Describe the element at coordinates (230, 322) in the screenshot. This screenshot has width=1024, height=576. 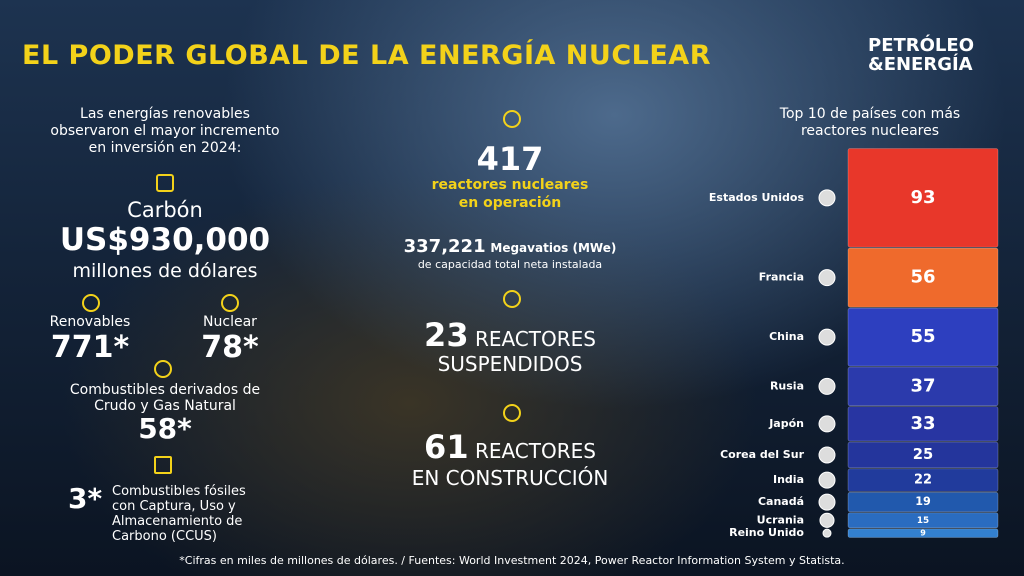
I see `nuclear-label: Nuclear` at that location.